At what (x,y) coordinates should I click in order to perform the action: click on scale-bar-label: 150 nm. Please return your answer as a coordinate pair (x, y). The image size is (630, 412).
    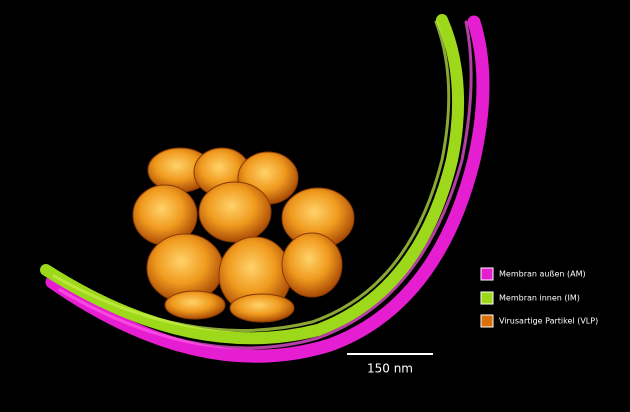
    Looking at the image, I should click on (390, 369).